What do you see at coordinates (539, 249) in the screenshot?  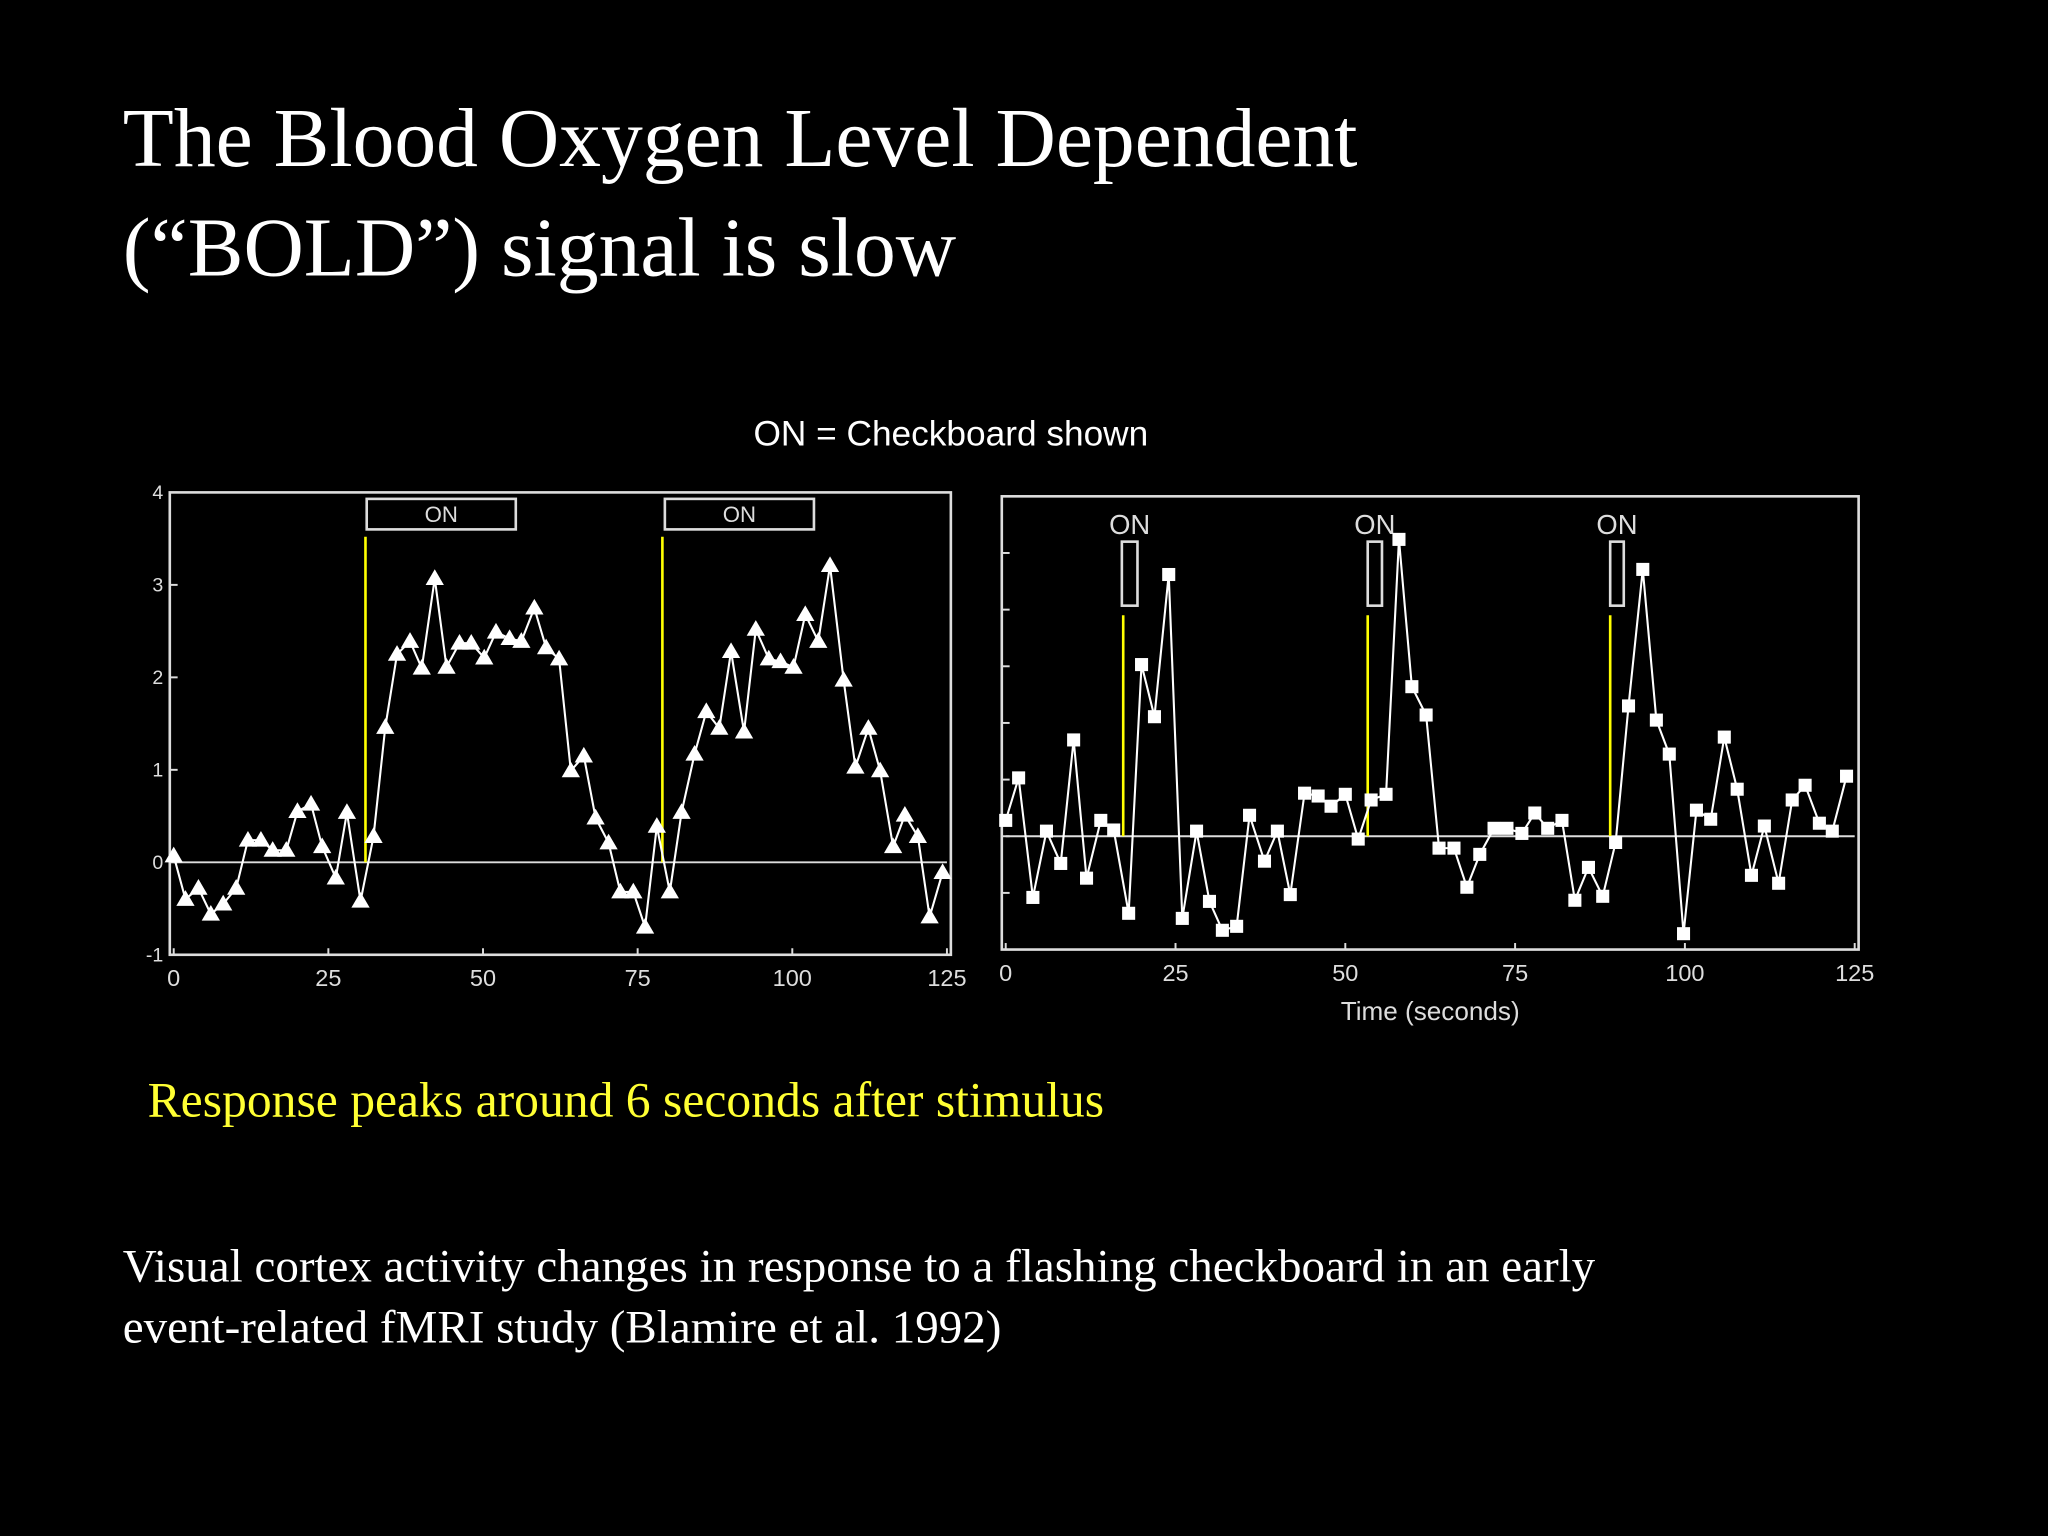 I see `slide-title: (“BOLD”) signal is slow` at bounding box center [539, 249].